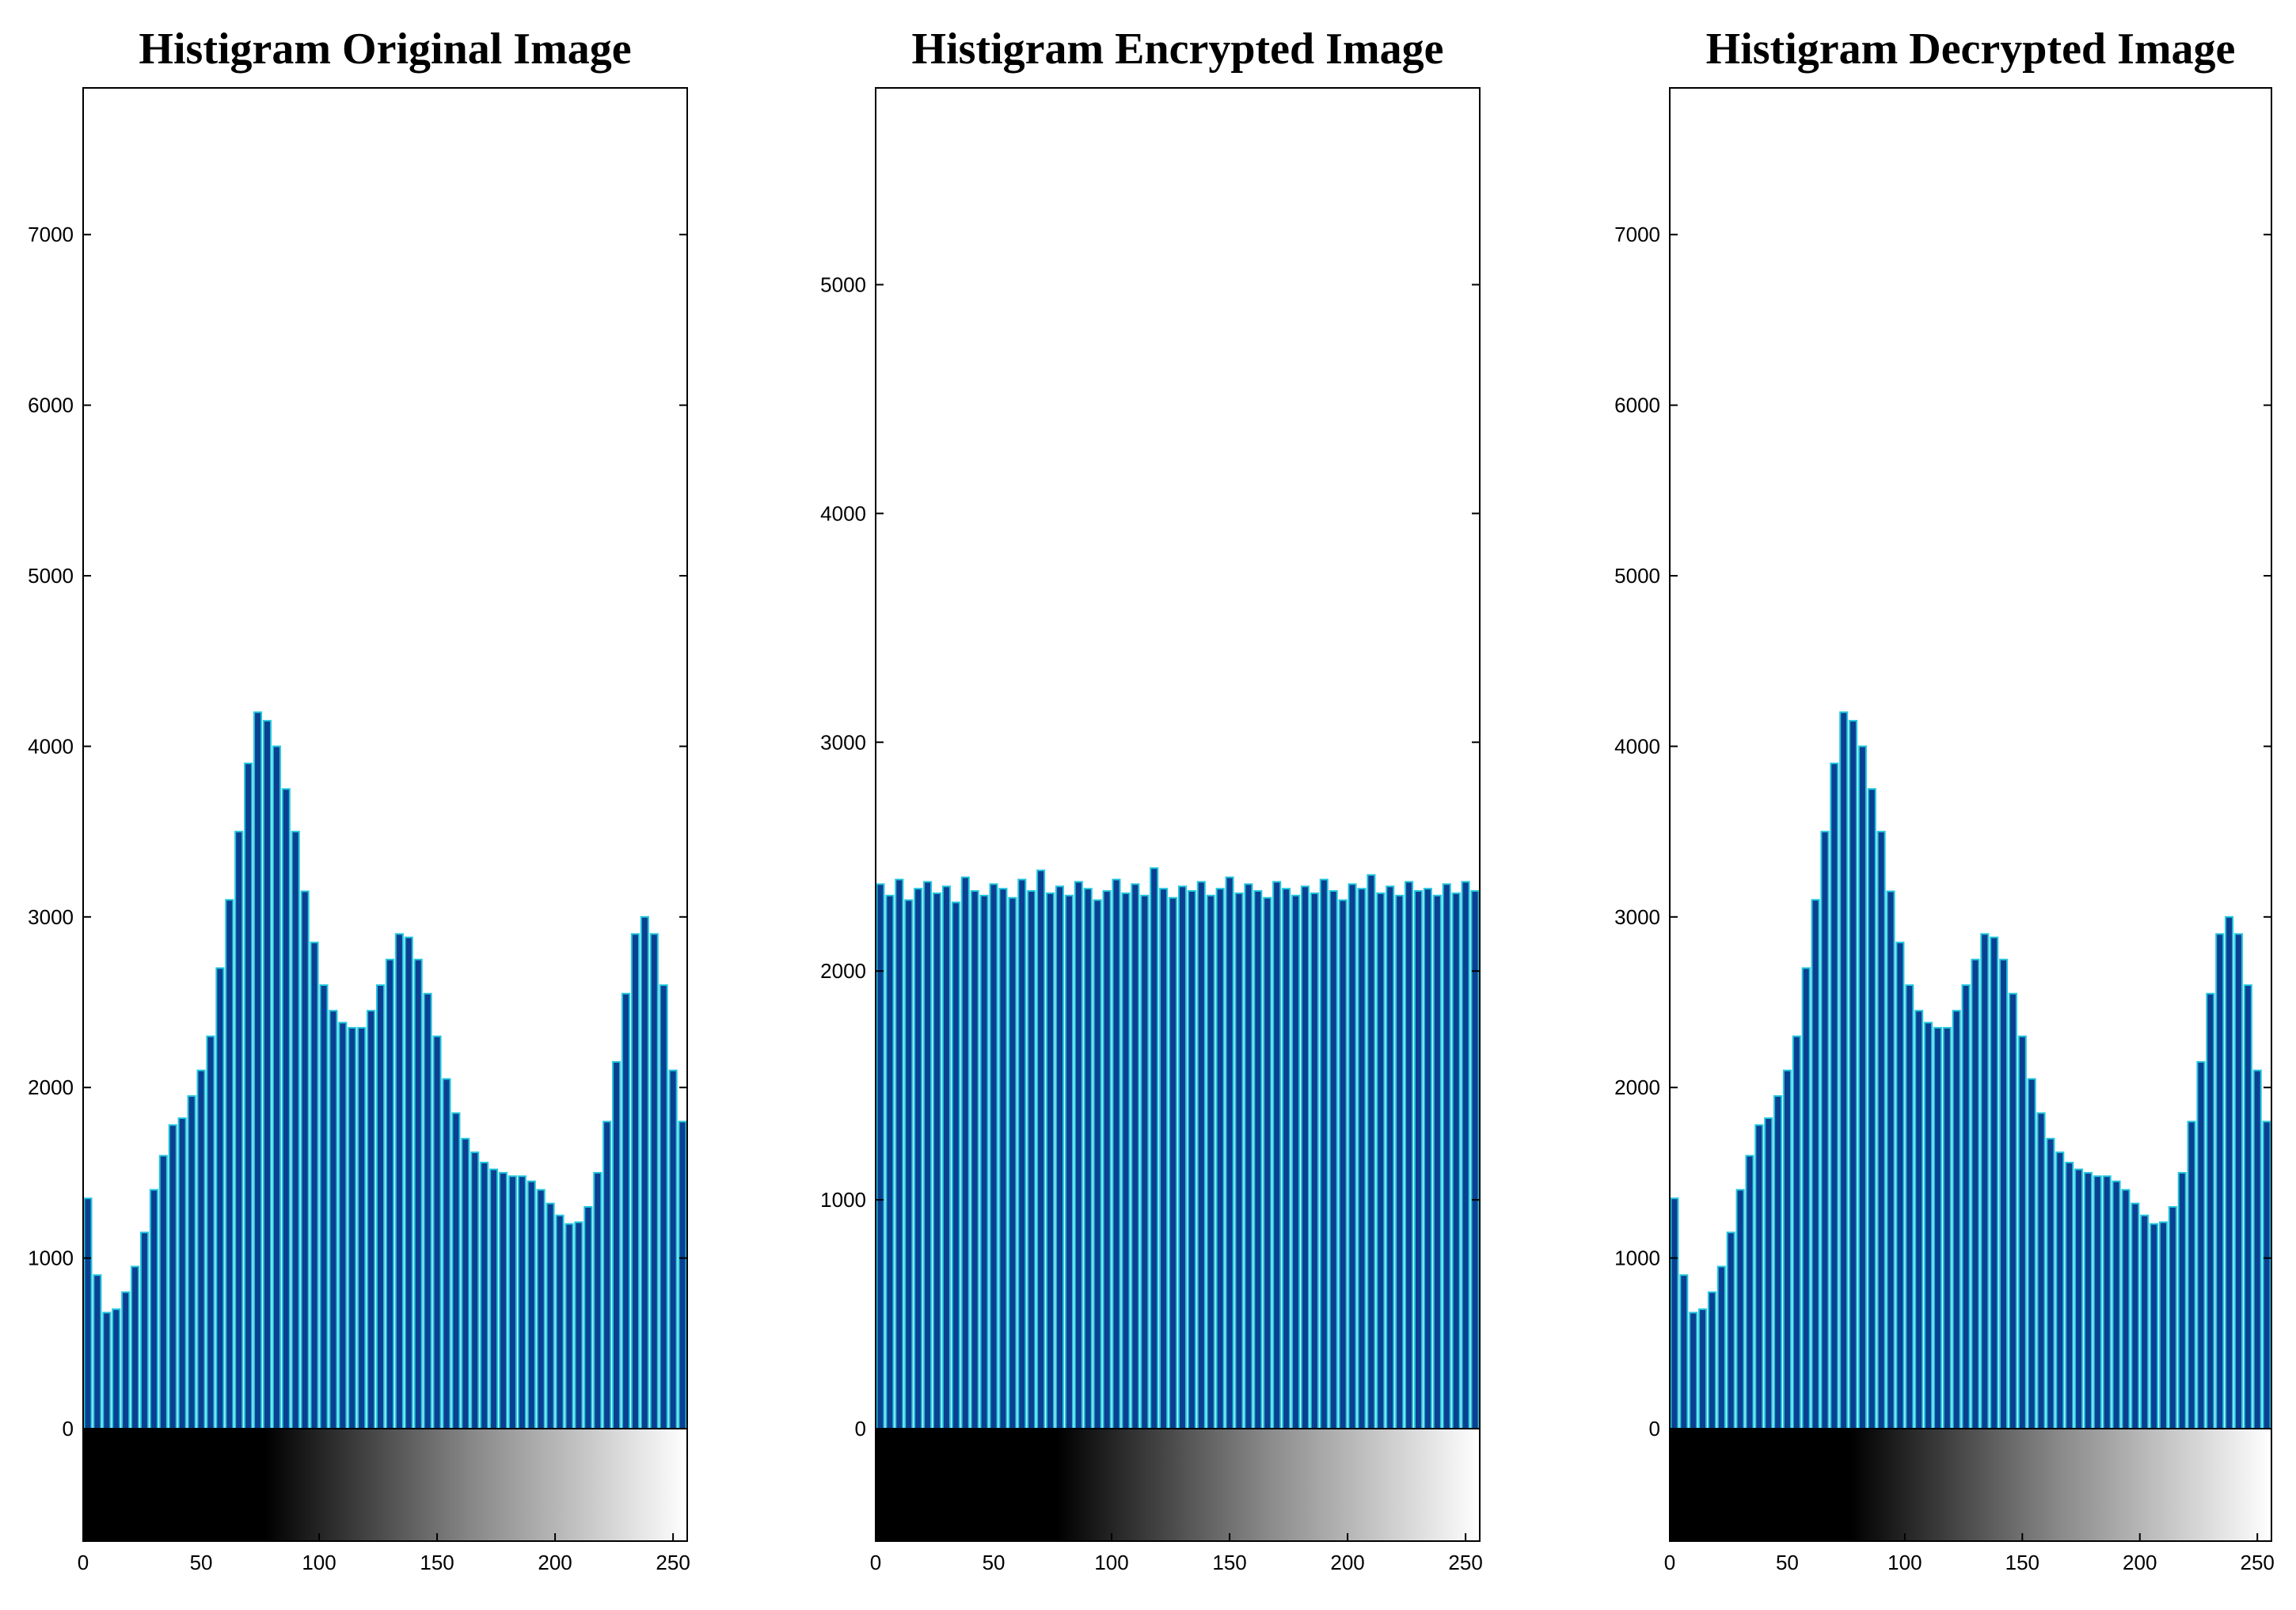 The height and width of the screenshot is (1610, 2296). Describe the element at coordinates (51, 1087) in the screenshot. I see `y-tick-label: 2000` at that location.